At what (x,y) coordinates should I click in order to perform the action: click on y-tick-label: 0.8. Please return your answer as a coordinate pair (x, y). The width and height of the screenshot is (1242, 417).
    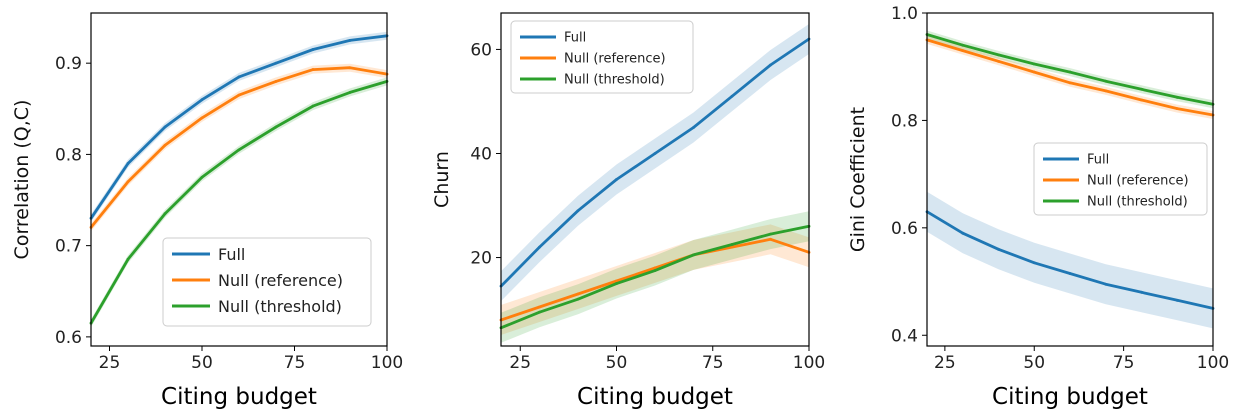
    Looking at the image, I should click on (68, 155).